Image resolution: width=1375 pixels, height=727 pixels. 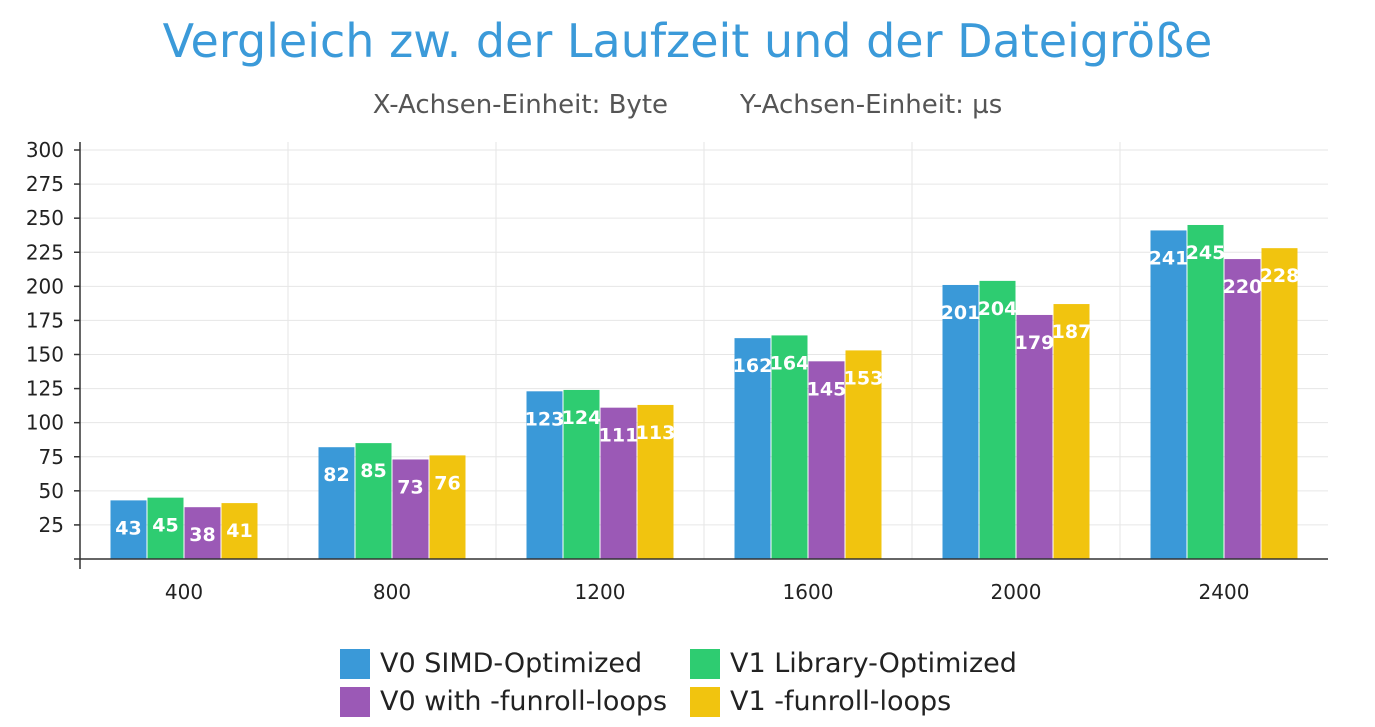 What do you see at coordinates (184, 592) in the screenshot?
I see `x-tick-label: 400` at bounding box center [184, 592].